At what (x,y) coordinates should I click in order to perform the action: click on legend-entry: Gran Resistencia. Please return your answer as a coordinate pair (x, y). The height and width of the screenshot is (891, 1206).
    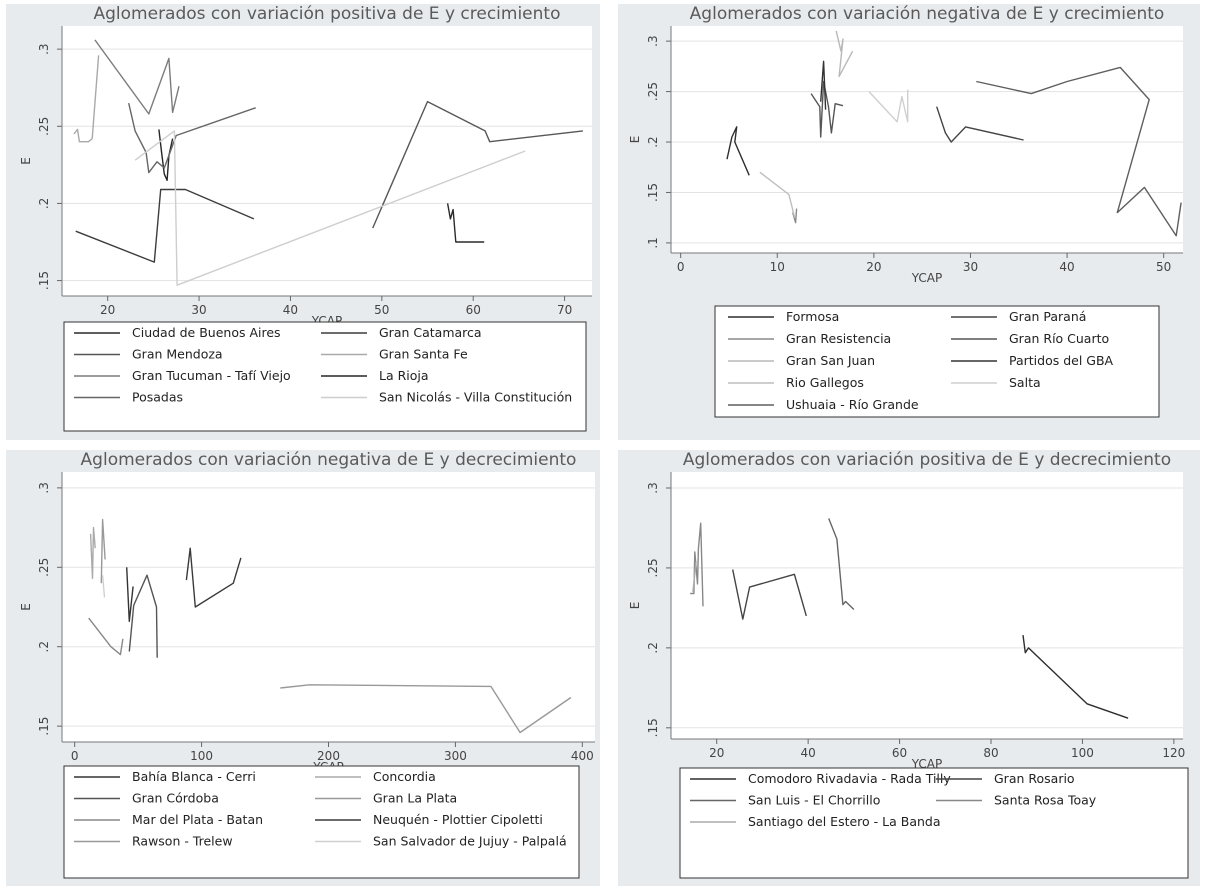
    Looking at the image, I should click on (838, 338).